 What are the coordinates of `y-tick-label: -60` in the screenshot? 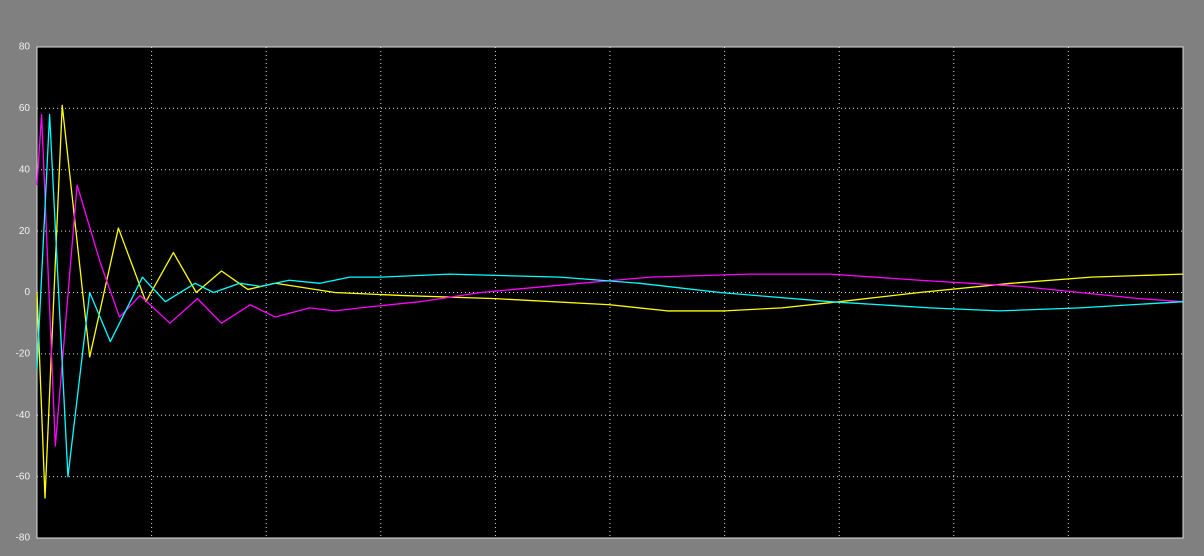 It's located at (23, 476).